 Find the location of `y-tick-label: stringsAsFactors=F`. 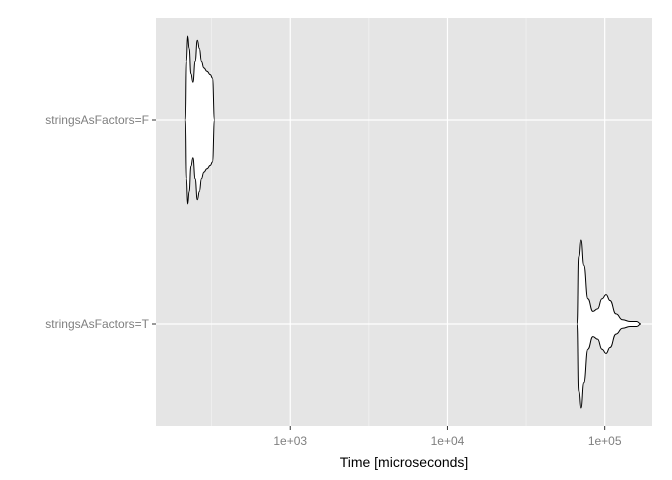

y-tick-label: stringsAsFactors=F is located at coordinates (97, 120).